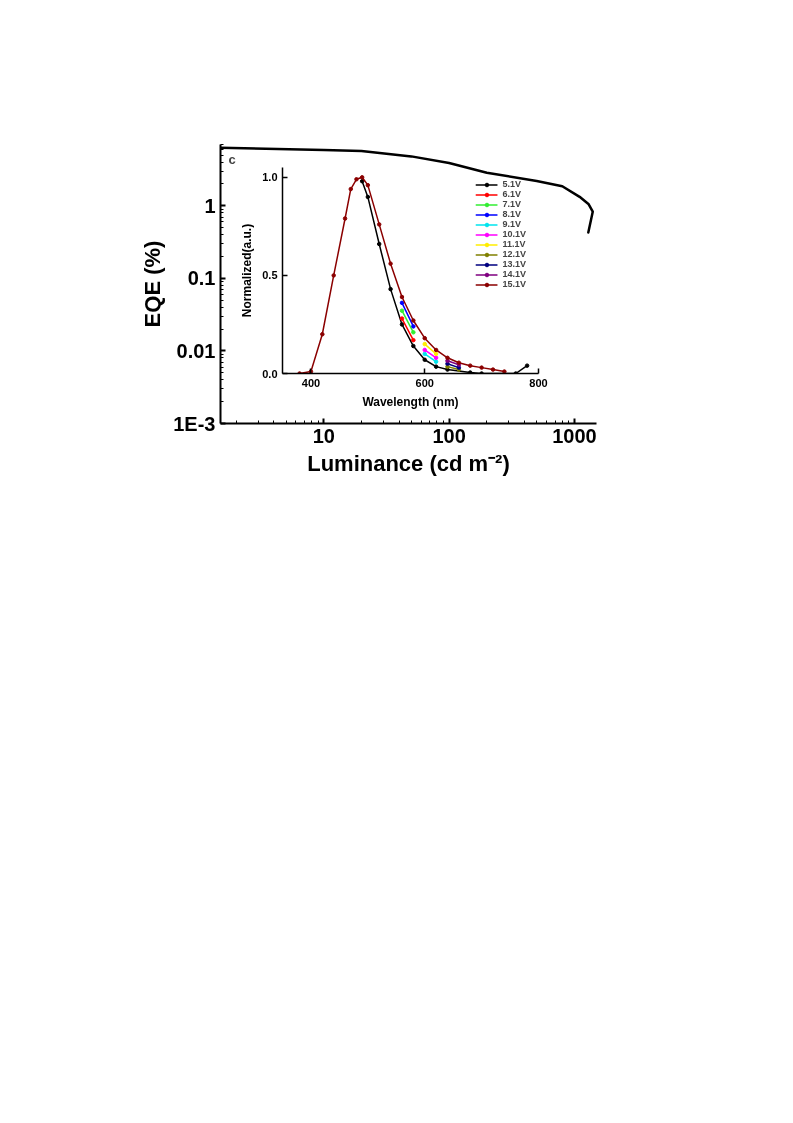 The width and height of the screenshot is (793, 1123). I want to click on legend-label: 15.1V, so click(514, 284).